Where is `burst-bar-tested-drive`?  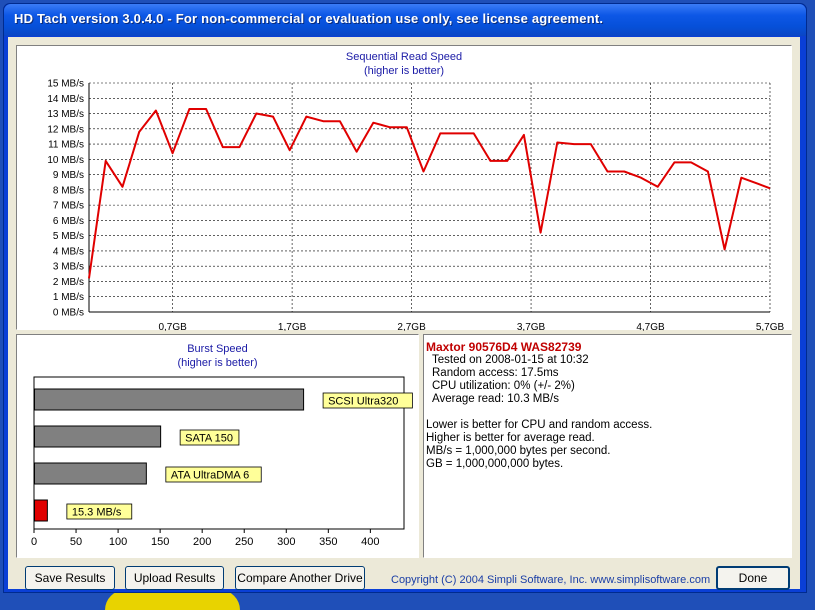 burst-bar-tested-drive is located at coordinates (41, 510).